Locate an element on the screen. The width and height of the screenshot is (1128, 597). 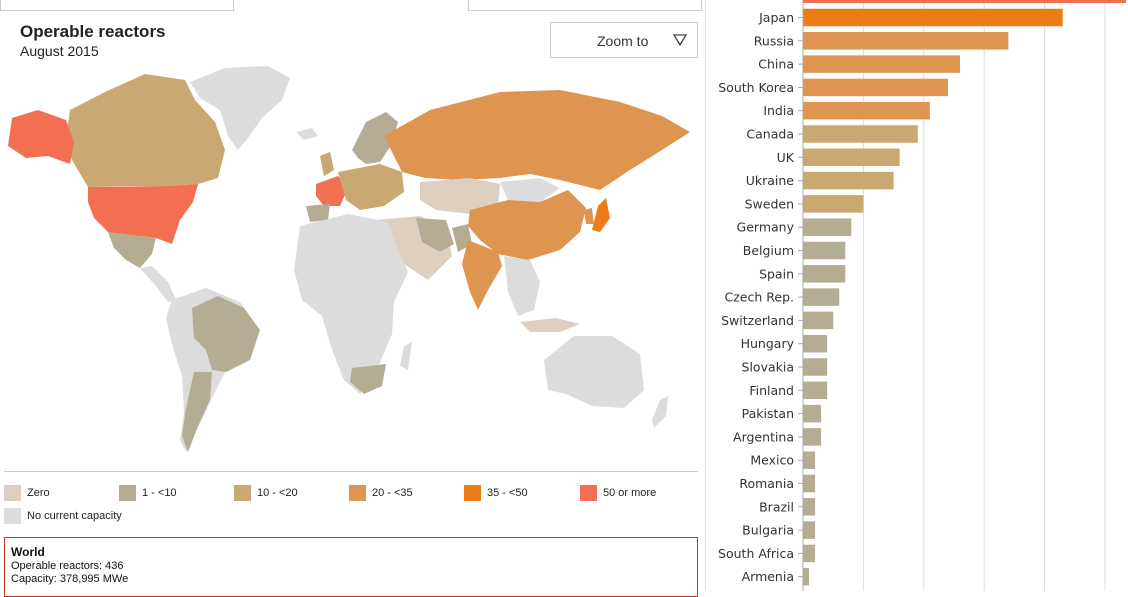
bar-category-label: Ukraine is located at coordinates (770, 180).